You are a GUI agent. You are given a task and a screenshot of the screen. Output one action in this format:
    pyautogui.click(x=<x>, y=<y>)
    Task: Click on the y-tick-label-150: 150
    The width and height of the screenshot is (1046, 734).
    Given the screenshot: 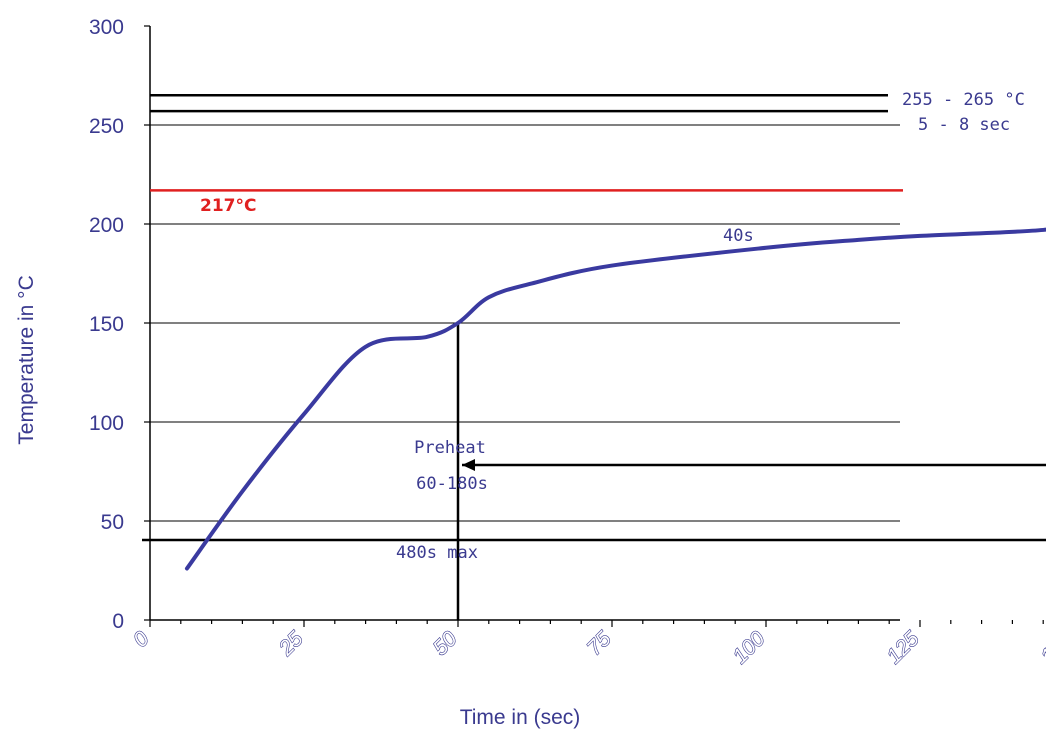 What is the action you would take?
    pyautogui.click(x=106, y=324)
    